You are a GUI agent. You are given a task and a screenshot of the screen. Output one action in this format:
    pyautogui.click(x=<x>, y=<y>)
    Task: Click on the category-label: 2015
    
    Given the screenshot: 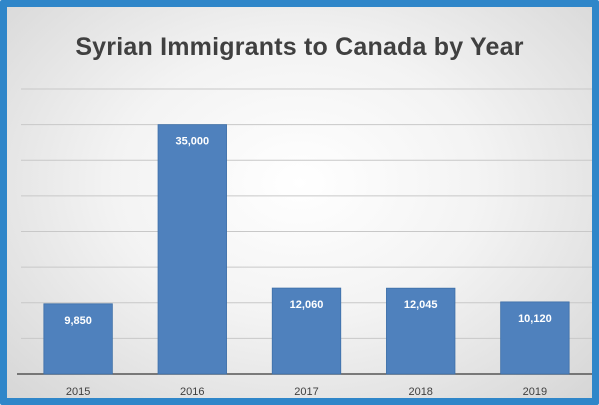 What is the action you would take?
    pyautogui.click(x=78, y=392)
    